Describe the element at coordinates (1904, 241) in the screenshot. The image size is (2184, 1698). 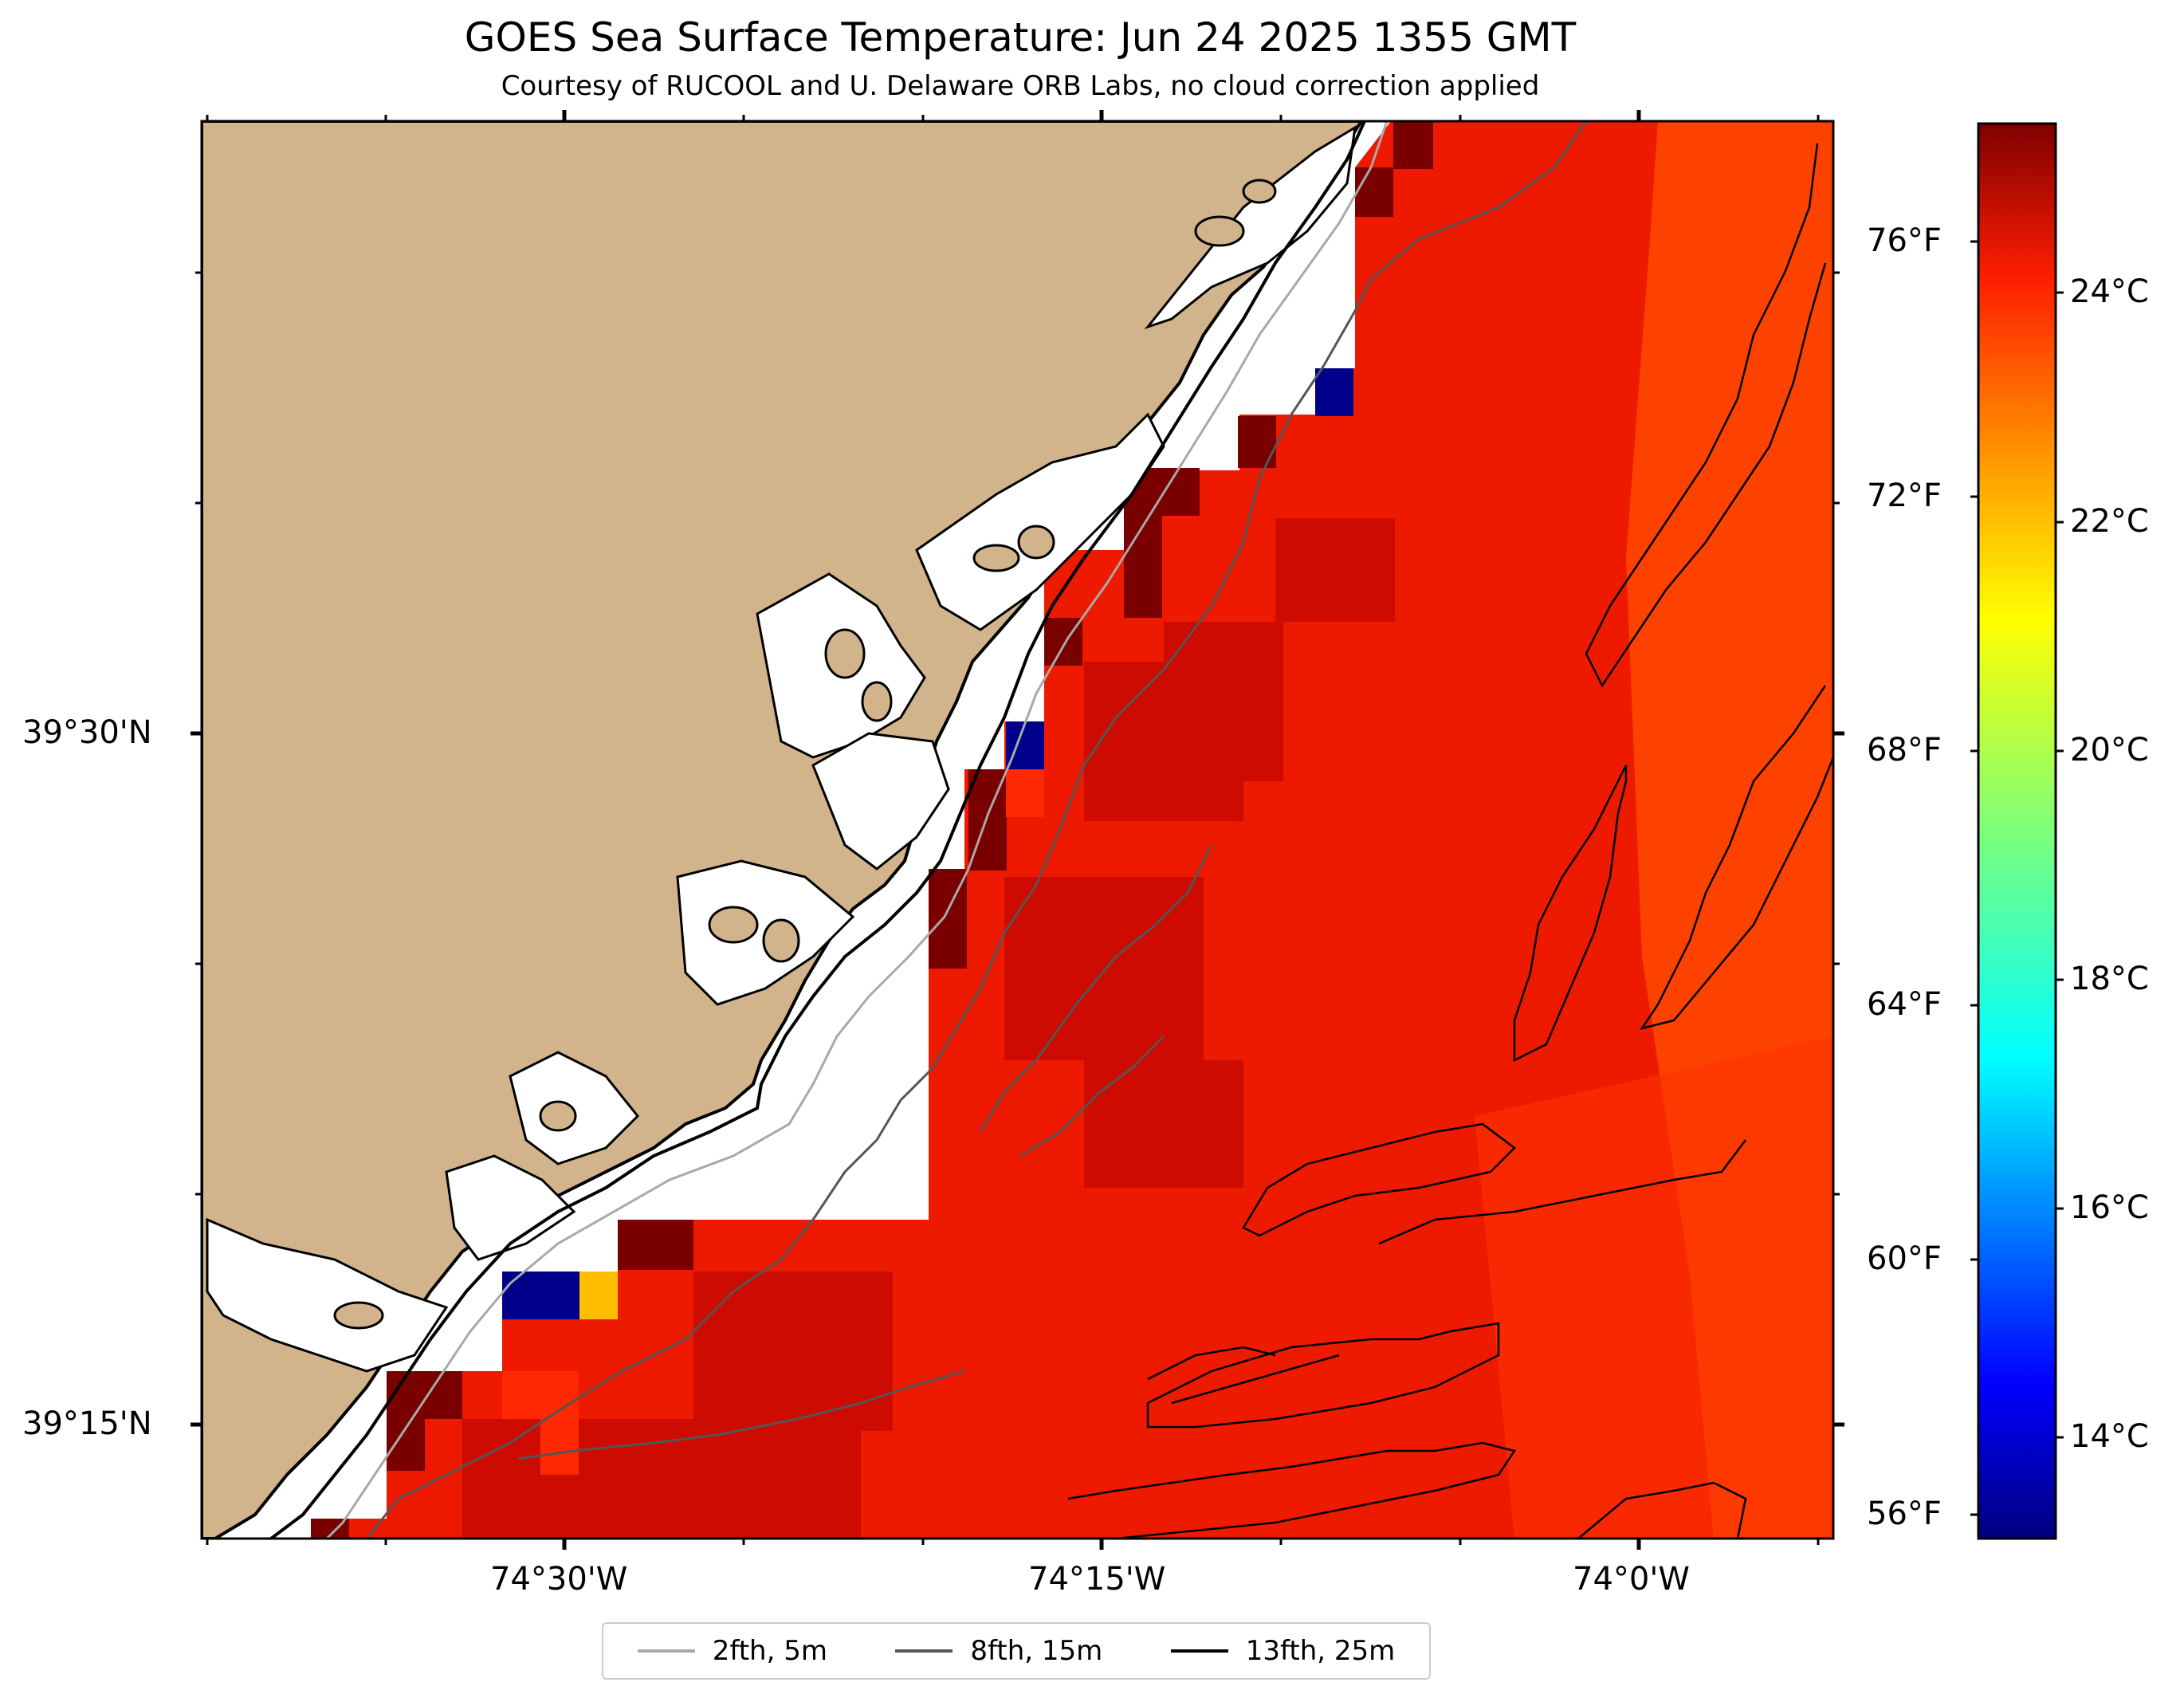
I see `colorbar-f-label: 76°F` at that location.